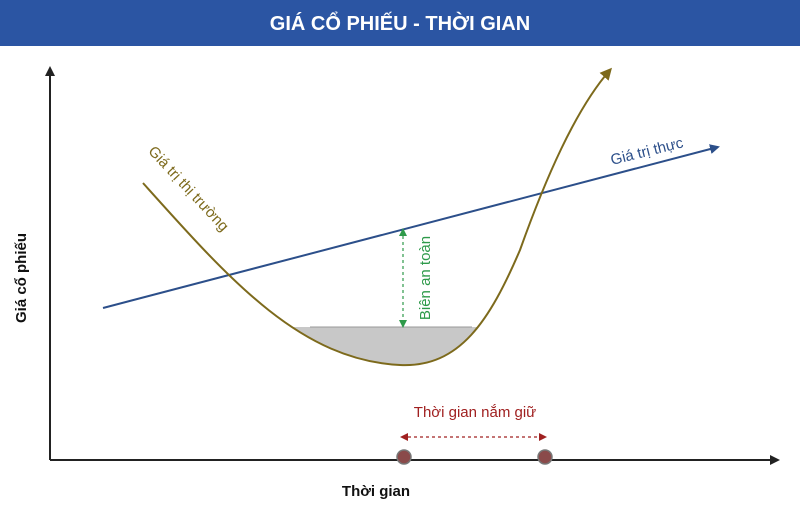 This screenshot has width=800, height=527. Describe the element at coordinates (385, 346) in the screenshot. I see `margin-area` at that location.